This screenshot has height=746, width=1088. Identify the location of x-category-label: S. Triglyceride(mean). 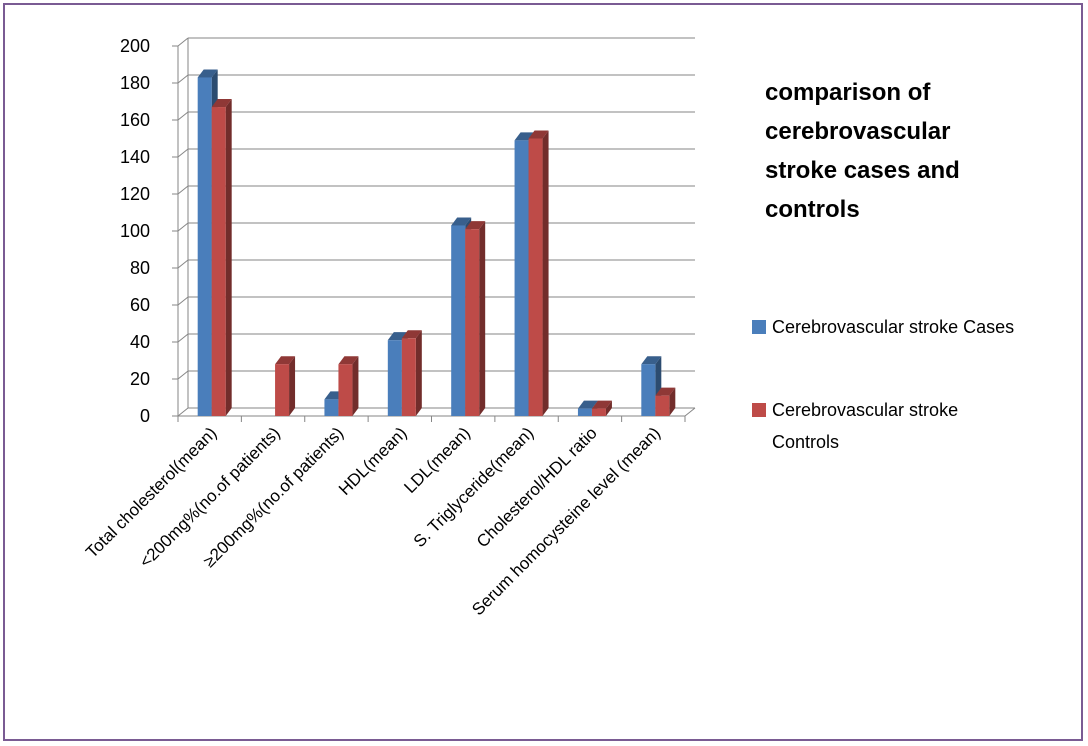
(474, 487).